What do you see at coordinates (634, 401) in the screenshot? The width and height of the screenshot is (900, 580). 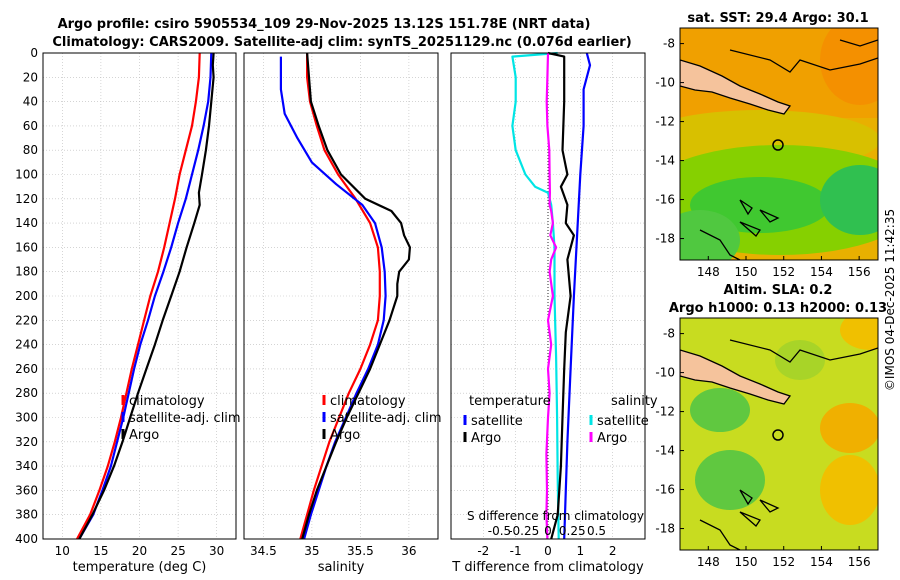 I see `legend-title-salinity: salinity` at bounding box center [634, 401].